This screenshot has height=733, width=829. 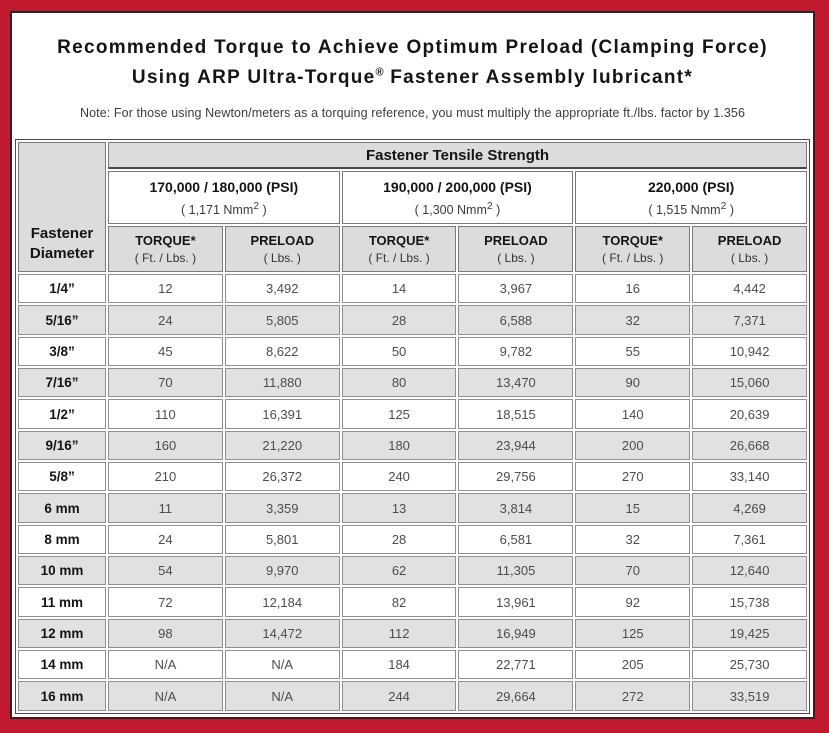 What do you see at coordinates (399, 571) in the screenshot?
I see `value-cell: 62` at bounding box center [399, 571].